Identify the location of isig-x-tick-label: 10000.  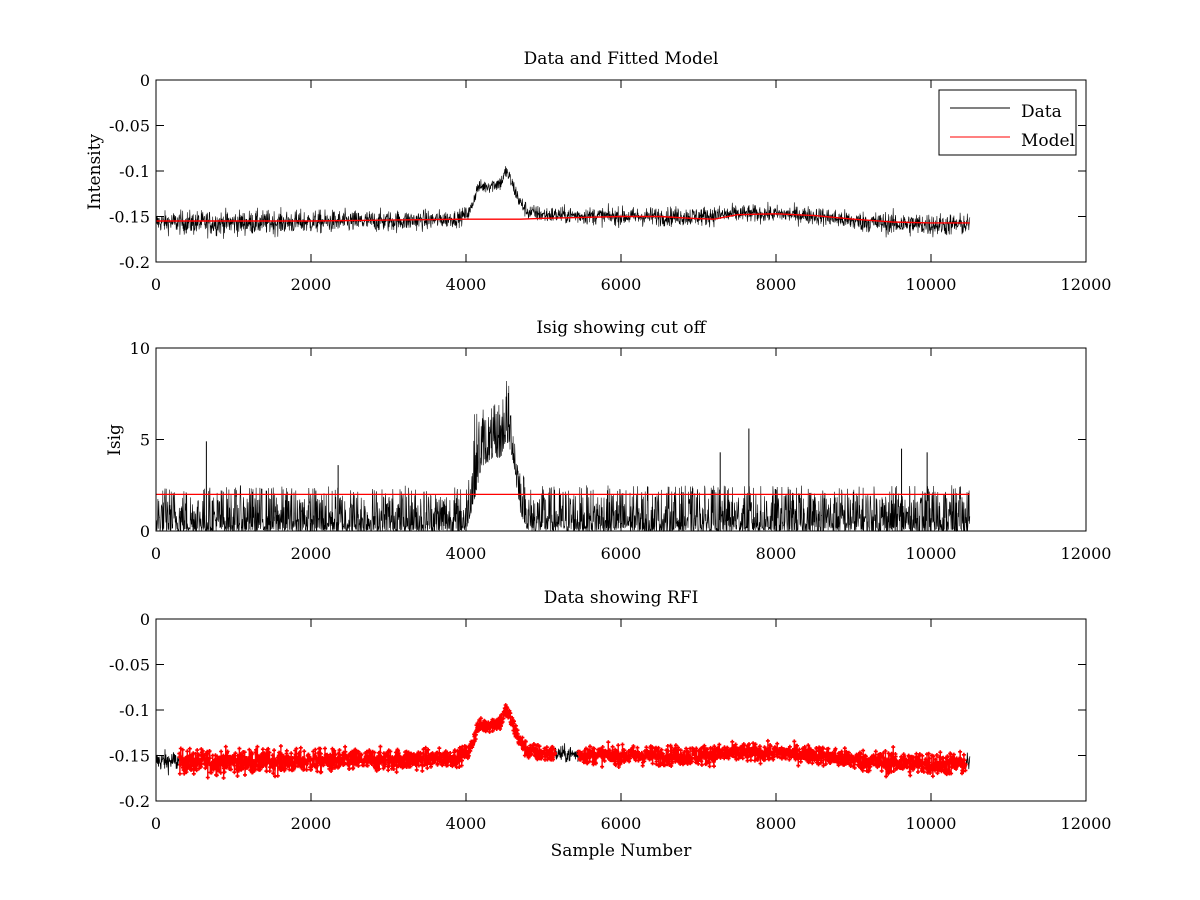
(931, 553).